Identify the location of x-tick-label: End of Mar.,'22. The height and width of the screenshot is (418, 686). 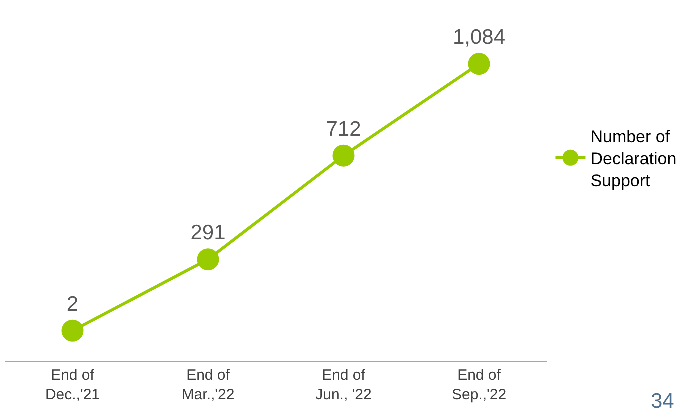
(208, 385).